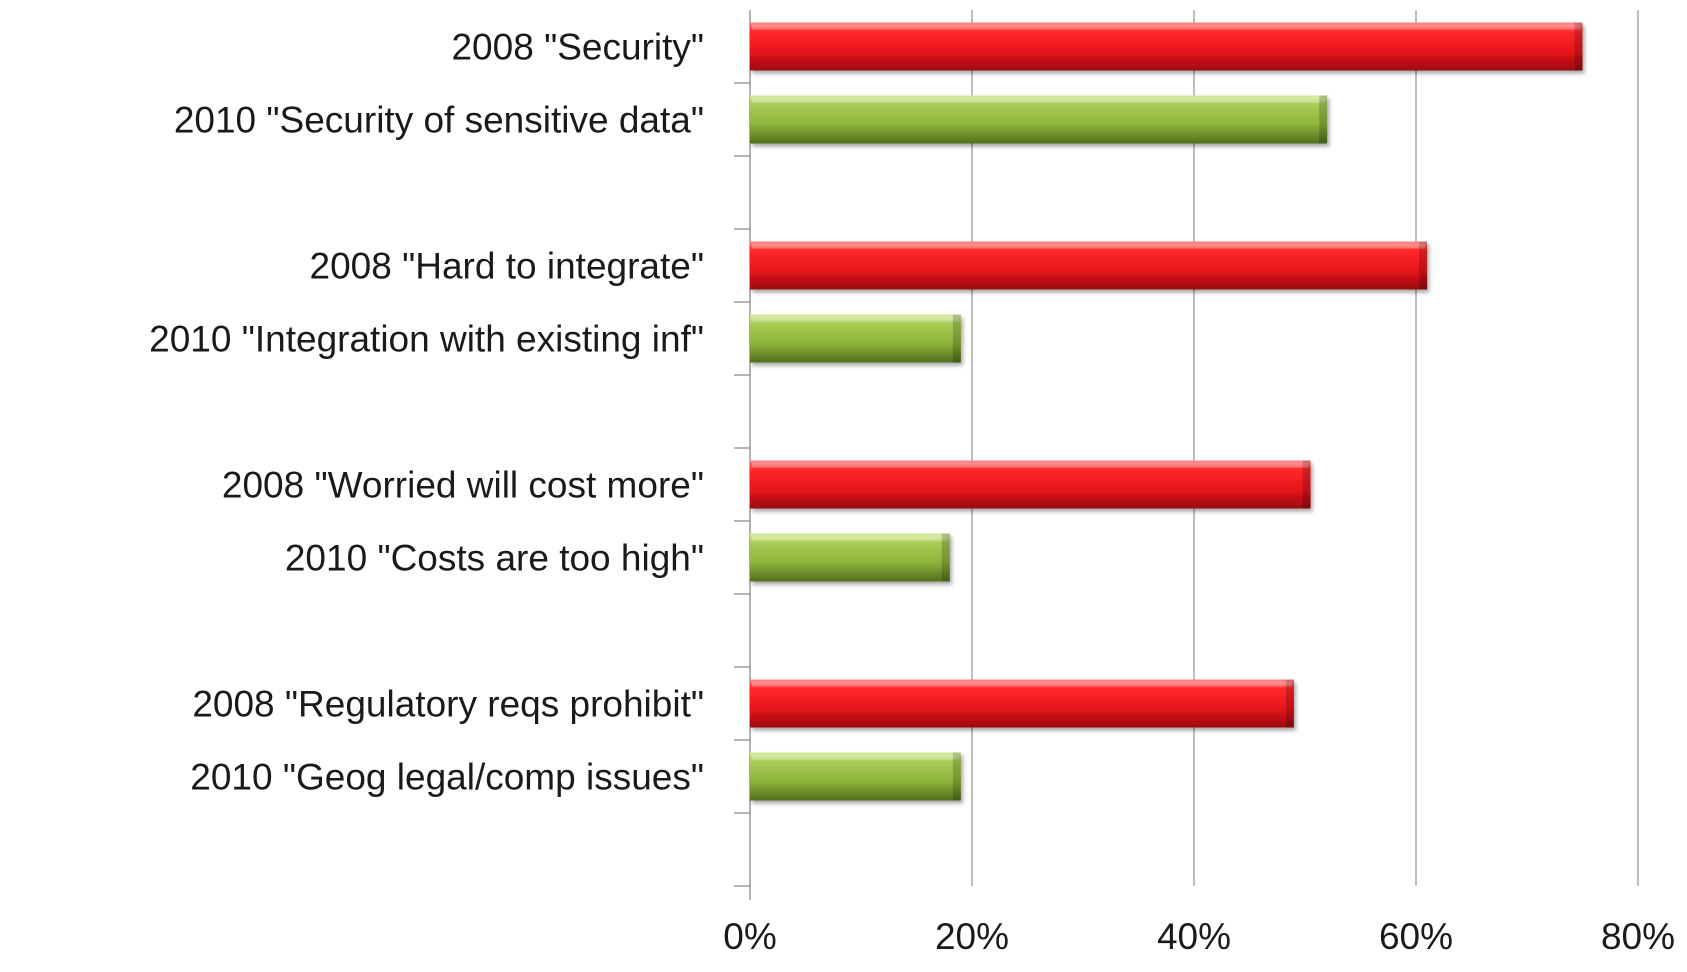  I want to click on category-label: 2008 "Security", so click(577, 47).